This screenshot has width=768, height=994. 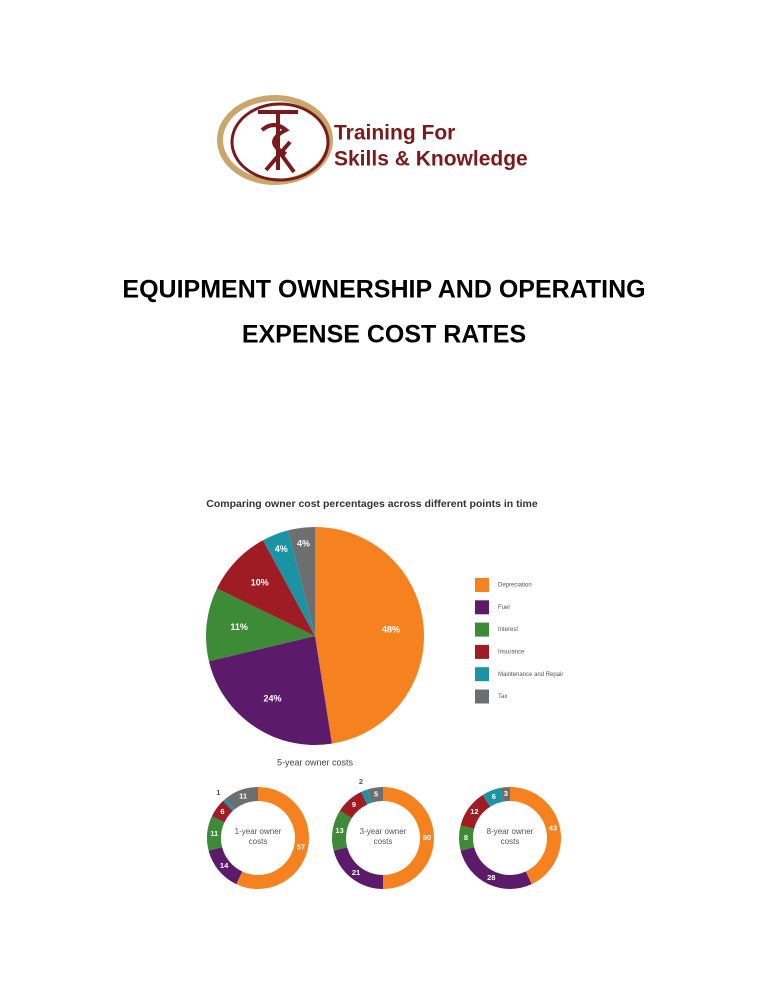 I want to click on center-label: 1-year owner costs, so click(x=258, y=836).